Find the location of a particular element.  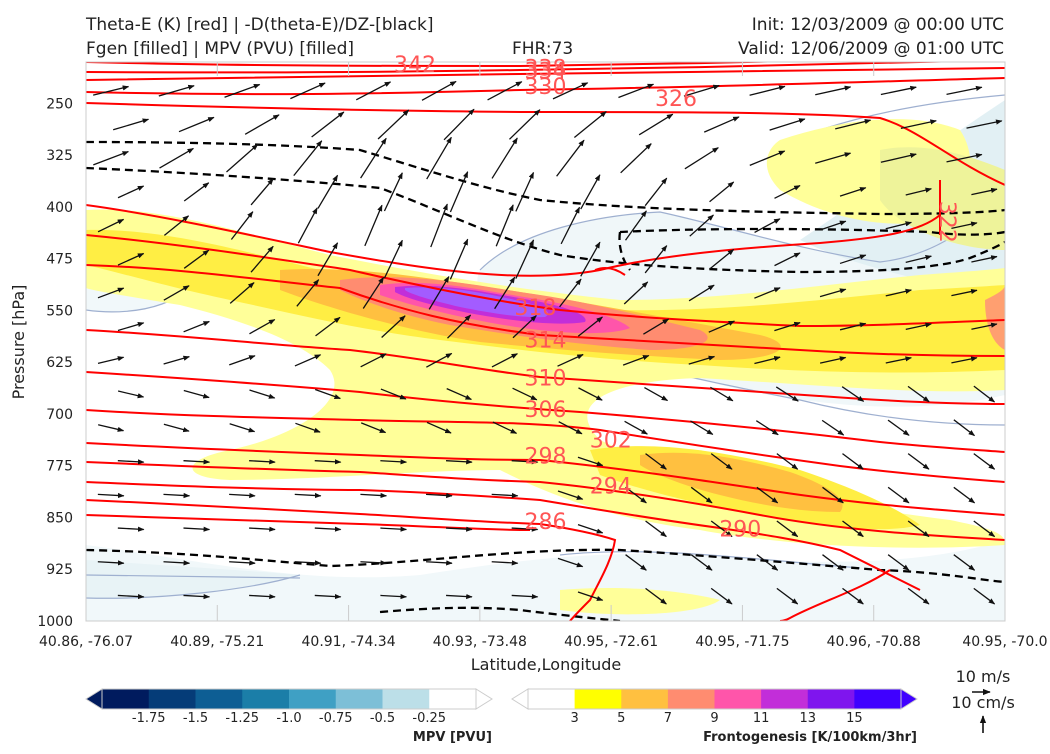

y-tick-label: 400 is located at coordinates (59, 208).